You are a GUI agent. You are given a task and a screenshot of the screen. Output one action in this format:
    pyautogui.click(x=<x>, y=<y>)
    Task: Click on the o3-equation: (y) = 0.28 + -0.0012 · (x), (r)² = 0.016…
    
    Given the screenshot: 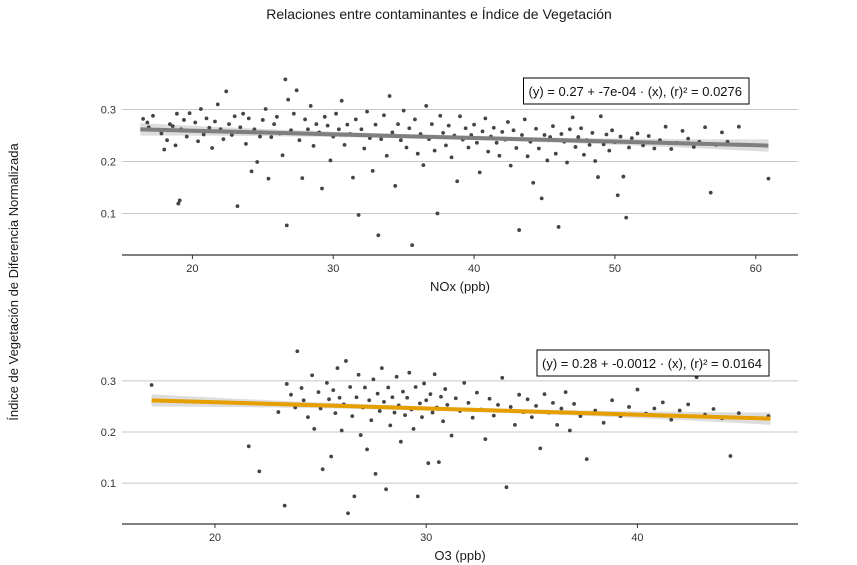 What is the action you would take?
    pyautogui.click(x=653, y=363)
    